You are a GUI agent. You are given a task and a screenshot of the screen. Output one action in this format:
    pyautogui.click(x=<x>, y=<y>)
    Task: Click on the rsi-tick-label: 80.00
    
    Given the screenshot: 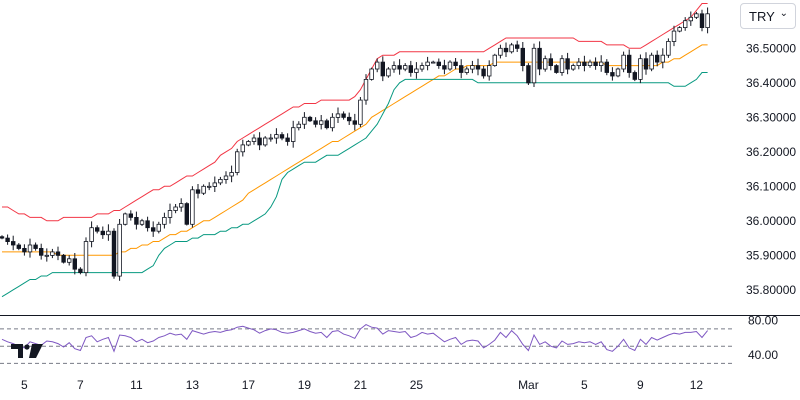 What is the action you would take?
    pyautogui.click(x=763, y=320)
    